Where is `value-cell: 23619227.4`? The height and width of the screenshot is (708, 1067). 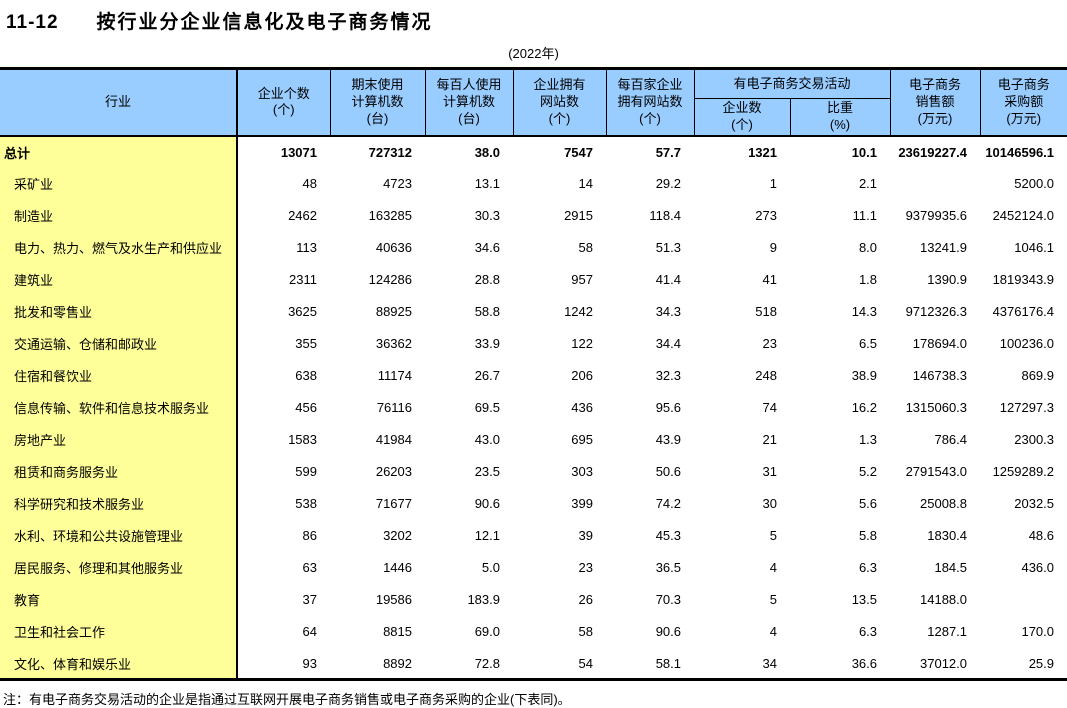
value-cell: 23619227.4 is located at coordinates (933, 152).